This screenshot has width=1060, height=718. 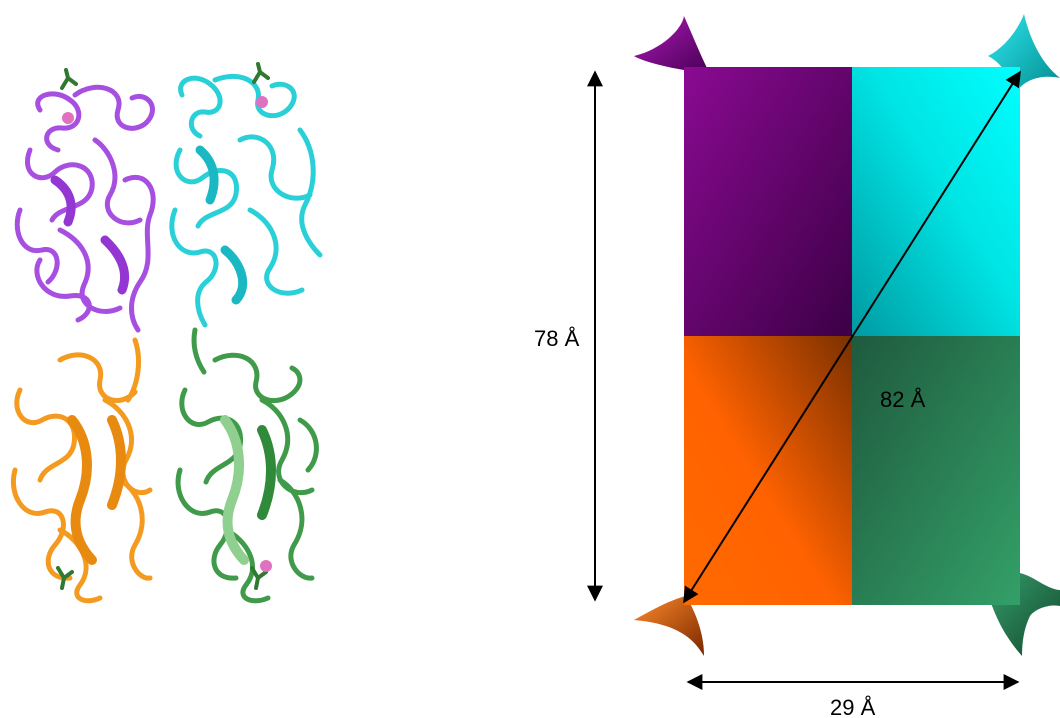 What do you see at coordinates (82, 470) in the screenshot?
I see `subunit-orange-ribbon` at bounding box center [82, 470].